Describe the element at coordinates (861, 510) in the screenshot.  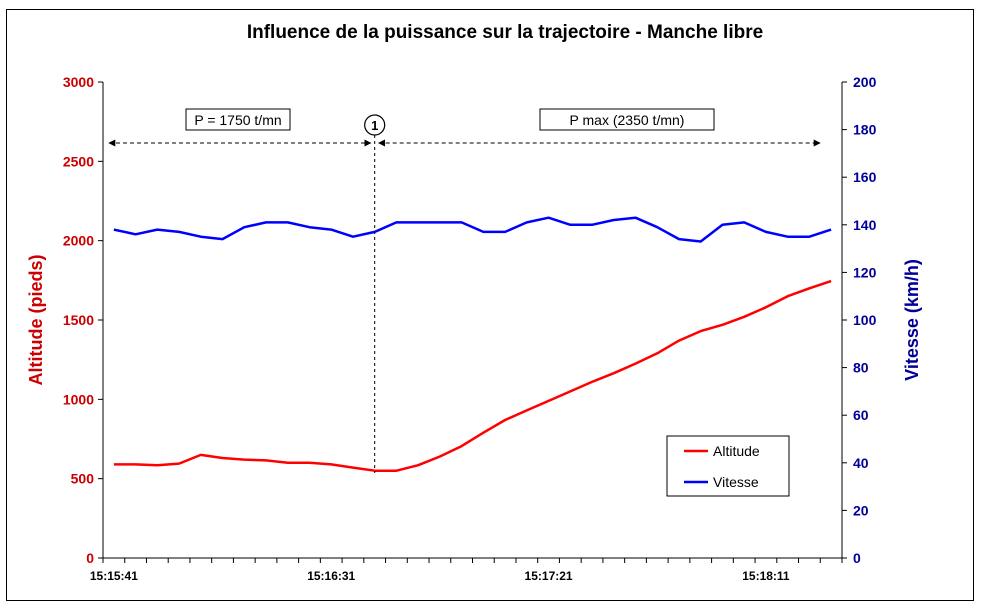
I see `y-right-tick-label: 20` at that location.